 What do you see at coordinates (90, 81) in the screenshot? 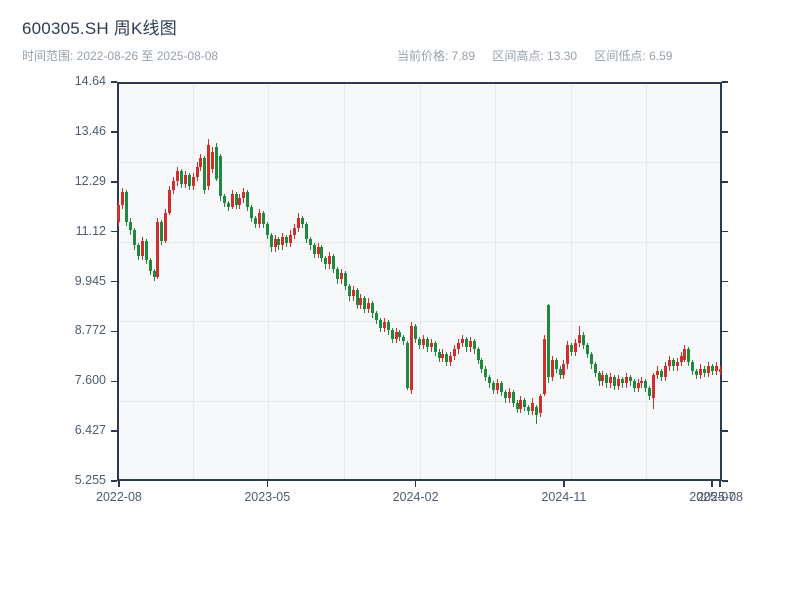
I see `y-axis-label: 14.64` at bounding box center [90, 81].